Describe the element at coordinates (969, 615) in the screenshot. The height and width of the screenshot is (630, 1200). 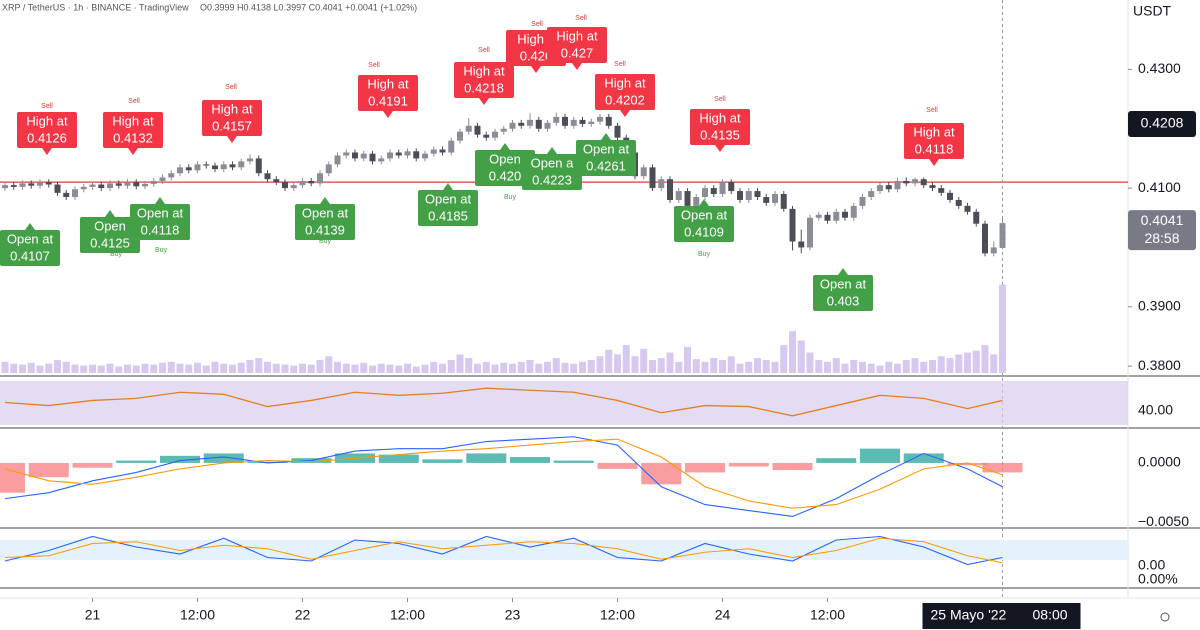
I see `crosshair-date: 25 Mayo '22` at that location.